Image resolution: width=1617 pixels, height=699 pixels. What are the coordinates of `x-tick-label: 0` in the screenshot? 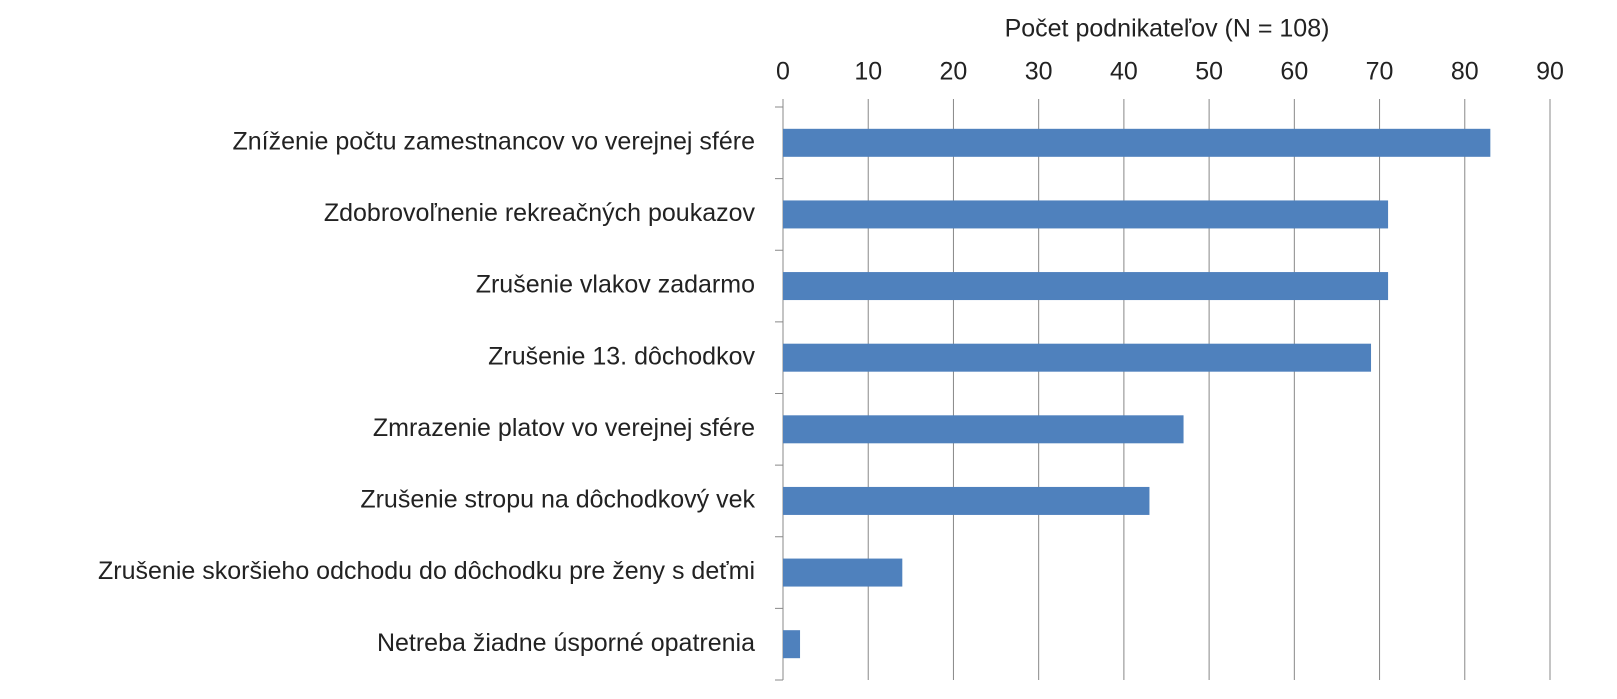 It's located at (783, 72).